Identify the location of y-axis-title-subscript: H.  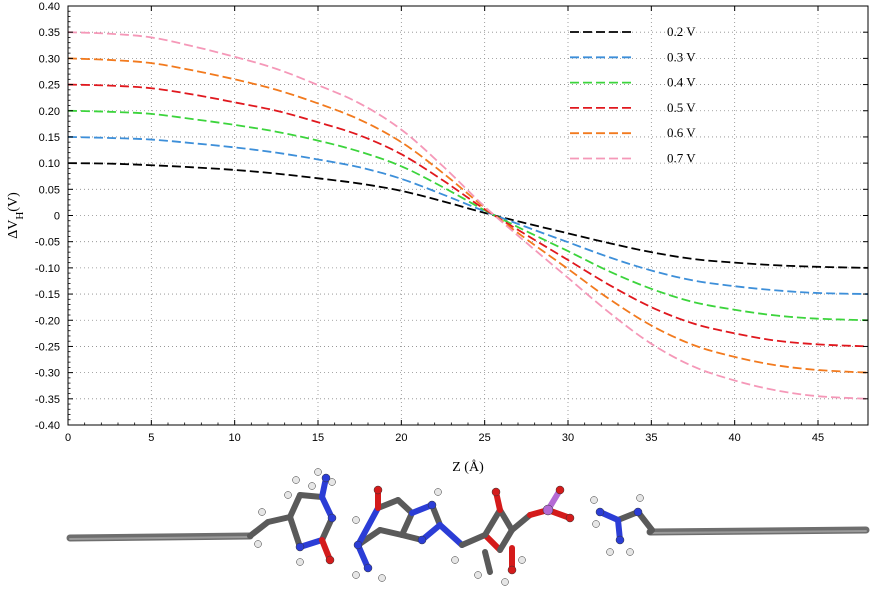
(20, 216).